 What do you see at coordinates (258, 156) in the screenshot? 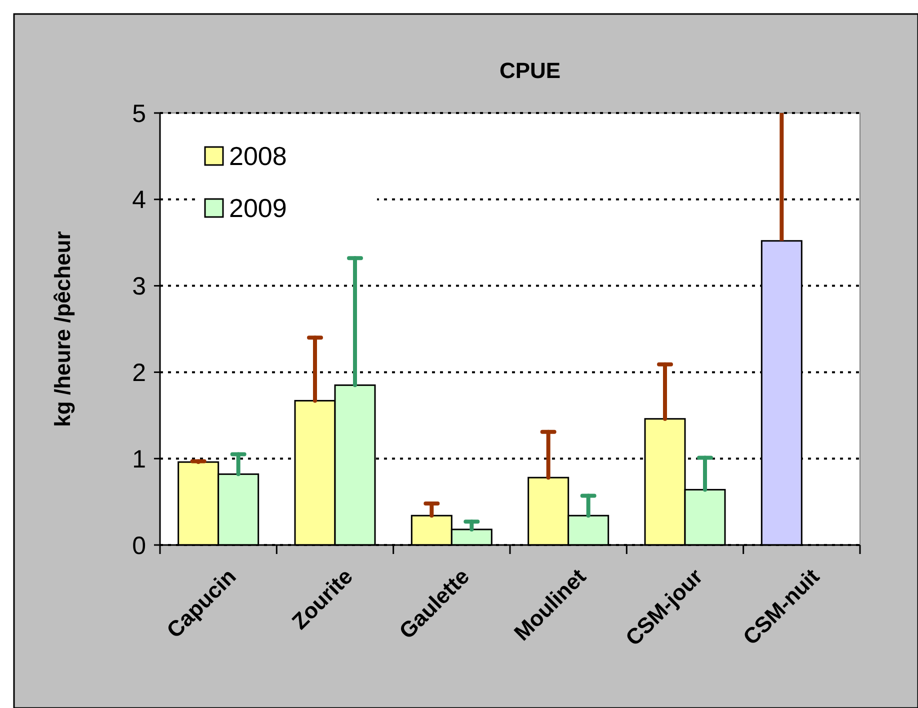
I see `legend-label: 2008` at bounding box center [258, 156].